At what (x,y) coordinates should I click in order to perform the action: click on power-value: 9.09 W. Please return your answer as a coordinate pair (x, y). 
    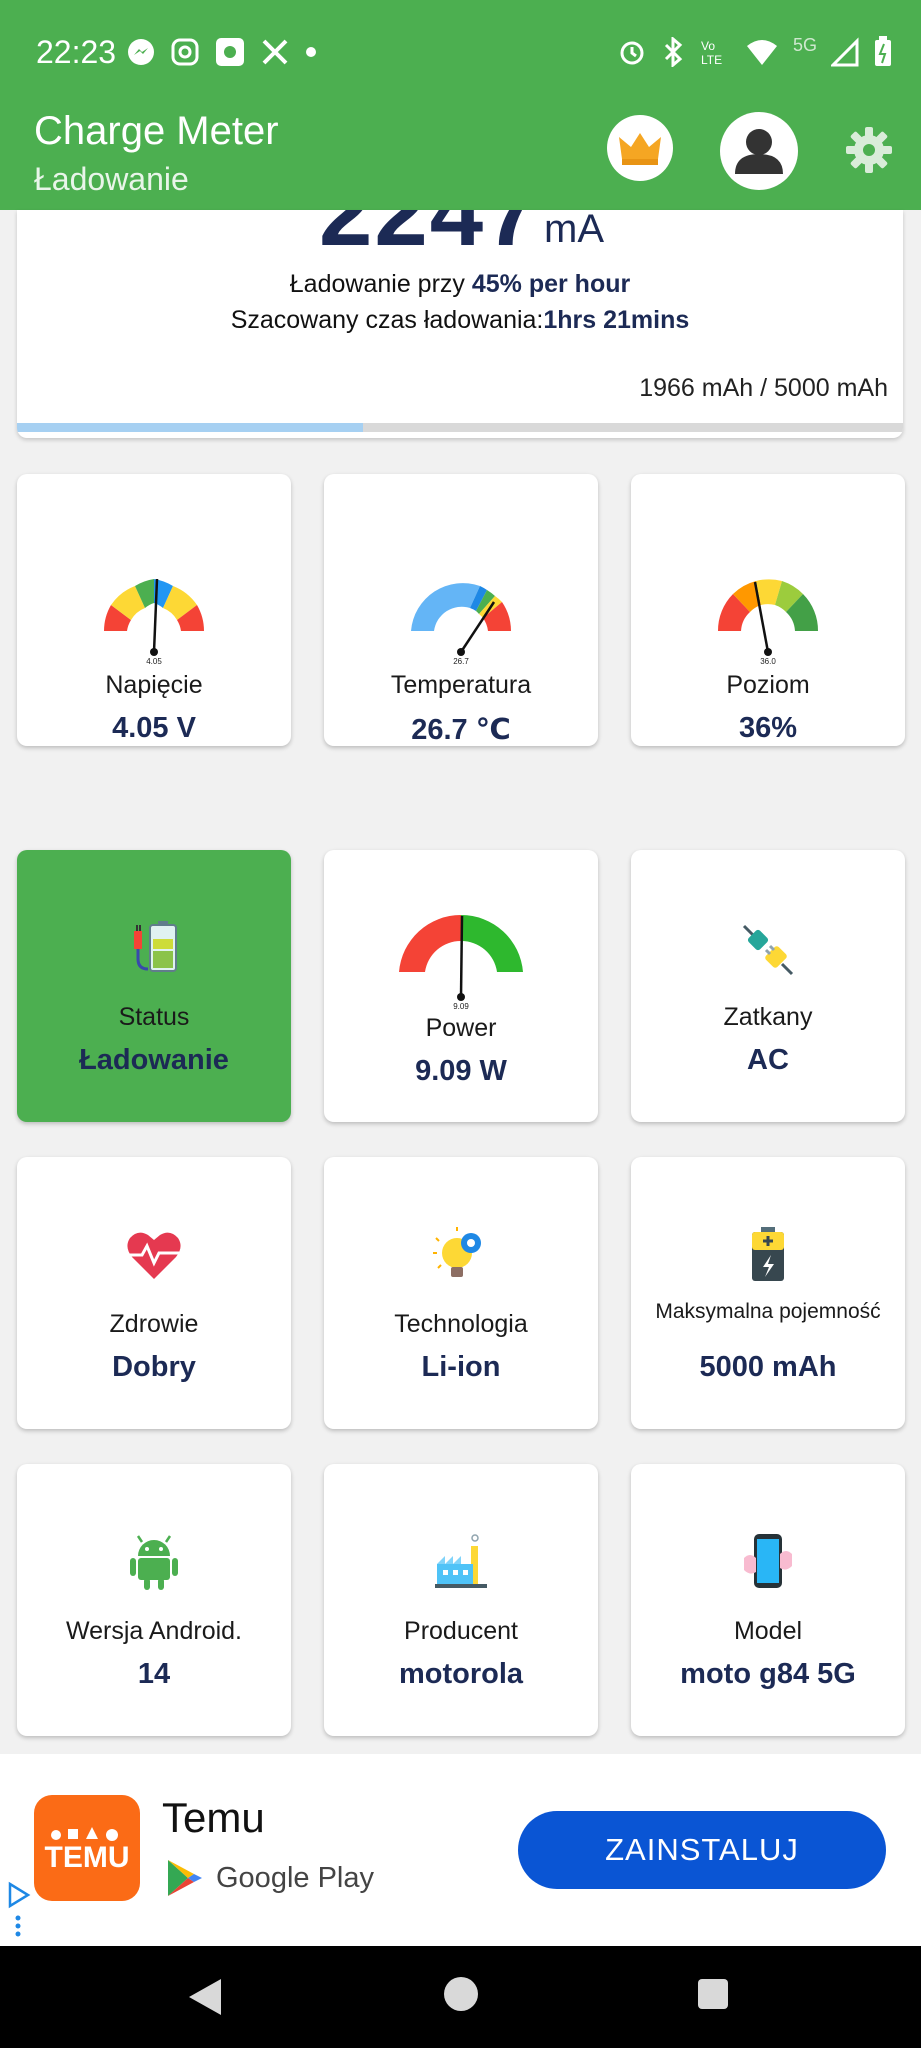
    Looking at the image, I should click on (461, 1071).